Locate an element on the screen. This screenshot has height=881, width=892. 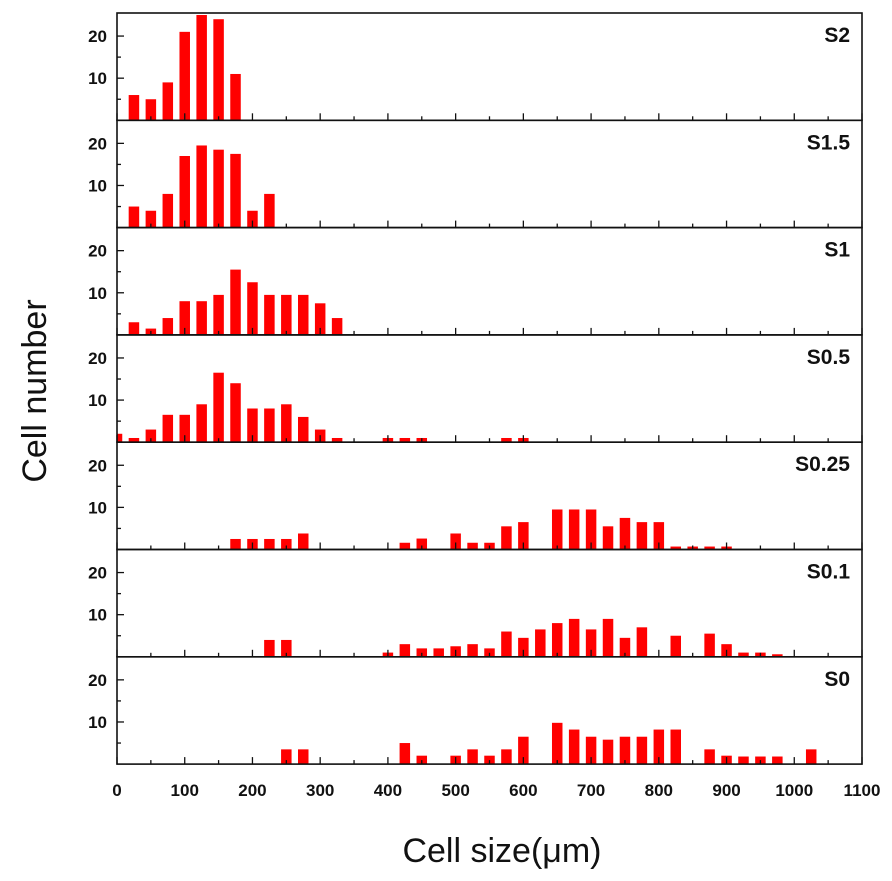
panel-s0-25: 10 20 S0.25 is located at coordinates (475, 495).